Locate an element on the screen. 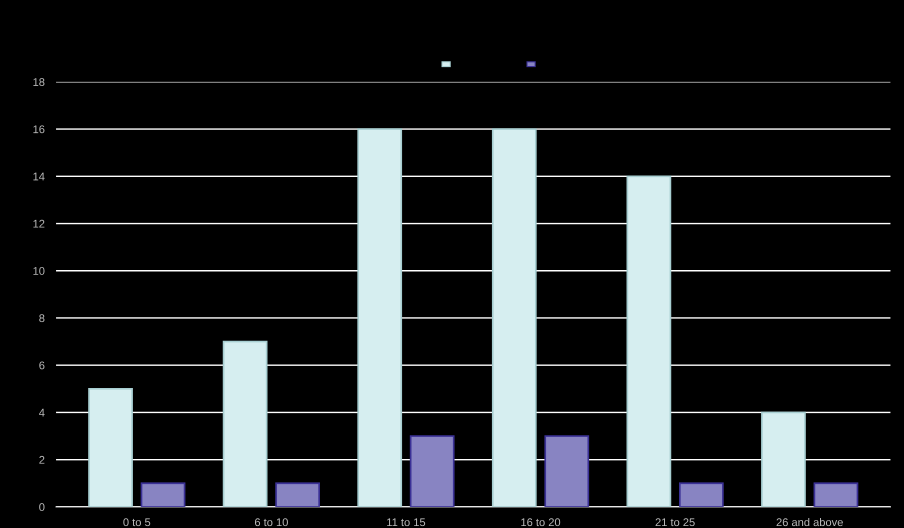 The image size is (904, 528). x-tick-label: 0 to 5 is located at coordinates (136, 522).